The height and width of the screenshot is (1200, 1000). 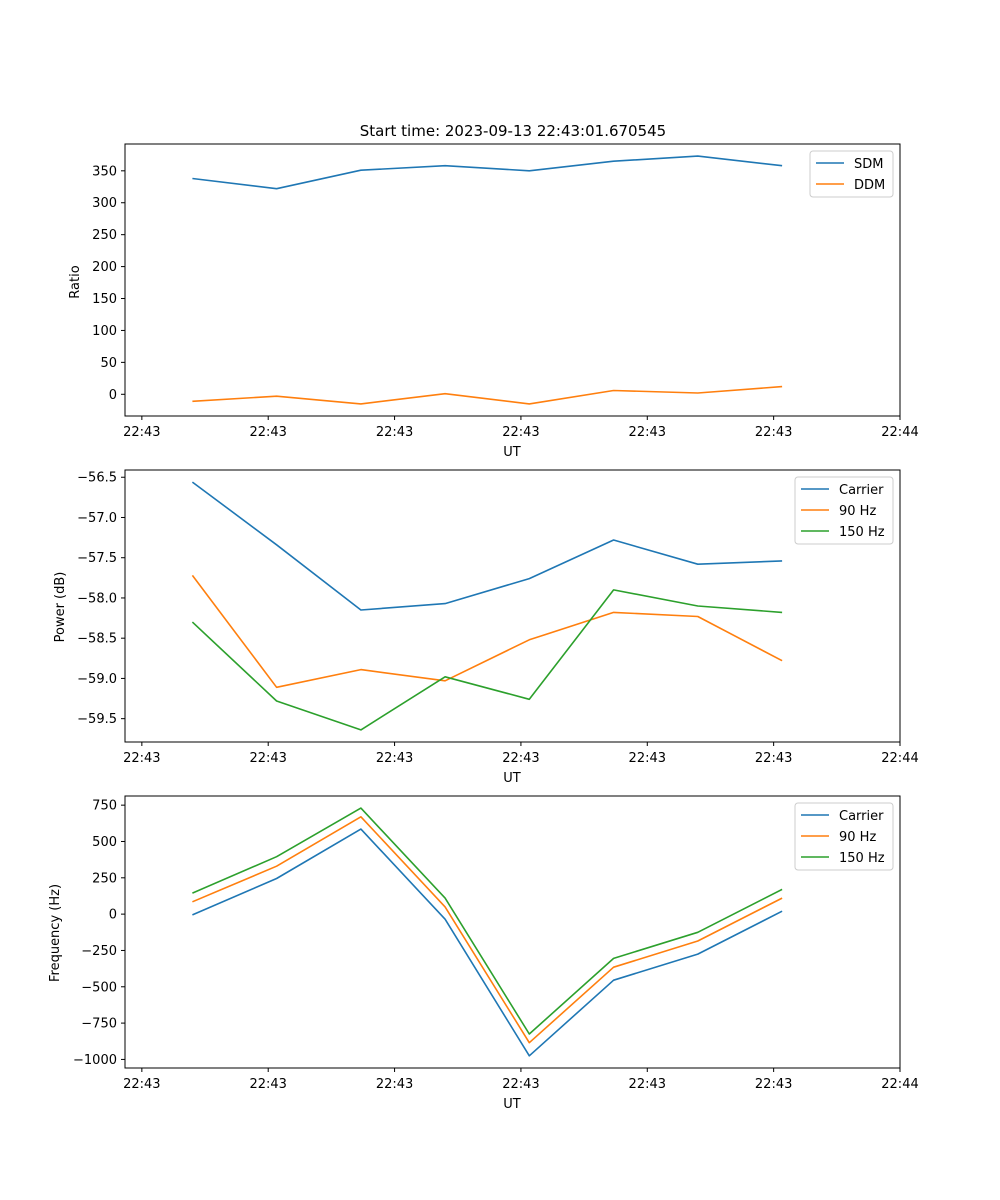 I want to click on power-series-90hz-line, so click(x=487, y=631).